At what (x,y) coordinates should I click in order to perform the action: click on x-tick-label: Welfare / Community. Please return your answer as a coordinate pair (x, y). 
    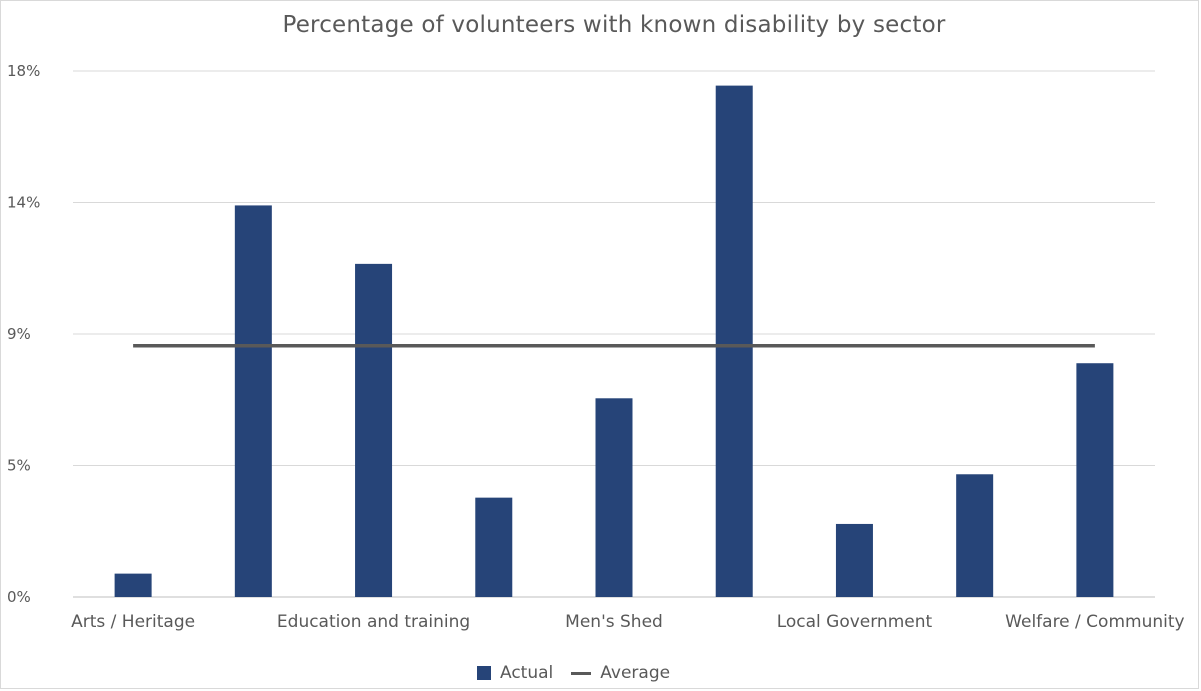
    Looking at the image, I should click on (1094, 622).